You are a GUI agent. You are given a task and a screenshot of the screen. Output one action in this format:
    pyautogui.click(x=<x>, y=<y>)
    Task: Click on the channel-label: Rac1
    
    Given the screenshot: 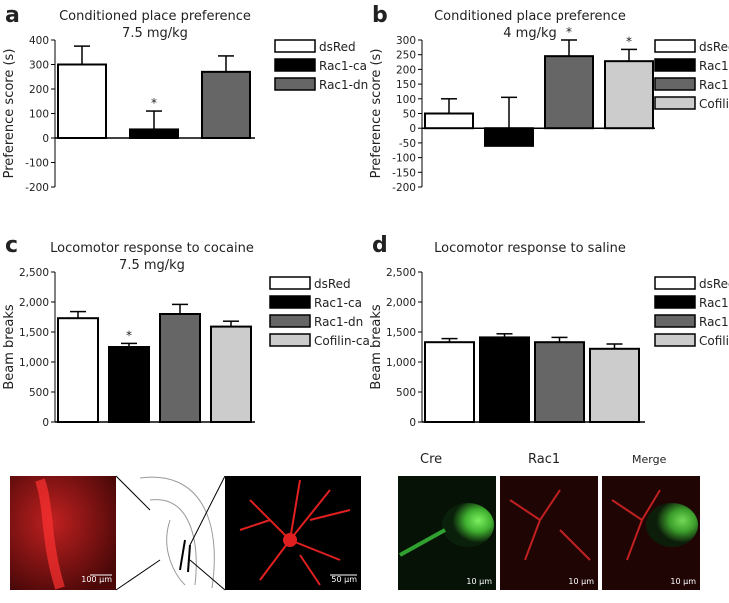 What is the action you would take?
    pyautogui.click(x=544, y=459)
    